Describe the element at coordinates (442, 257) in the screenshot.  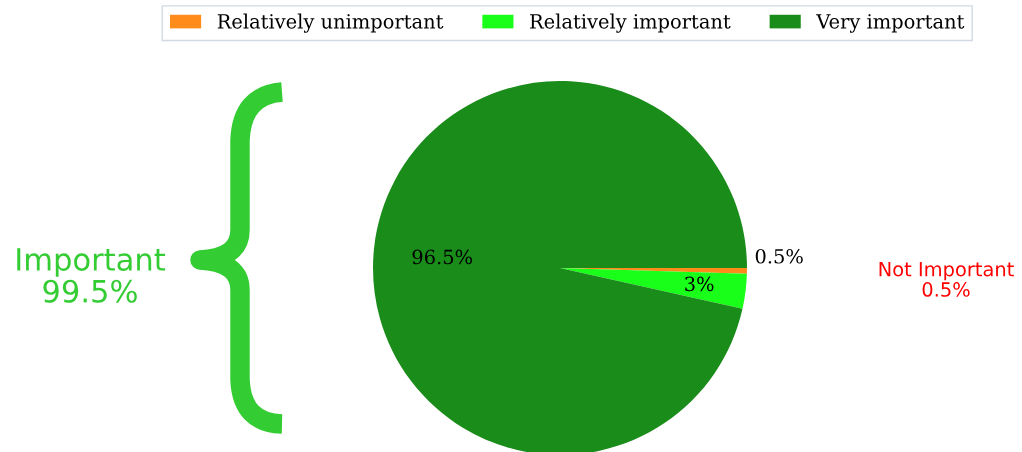
I see `data-label: 96.5%` at that location.